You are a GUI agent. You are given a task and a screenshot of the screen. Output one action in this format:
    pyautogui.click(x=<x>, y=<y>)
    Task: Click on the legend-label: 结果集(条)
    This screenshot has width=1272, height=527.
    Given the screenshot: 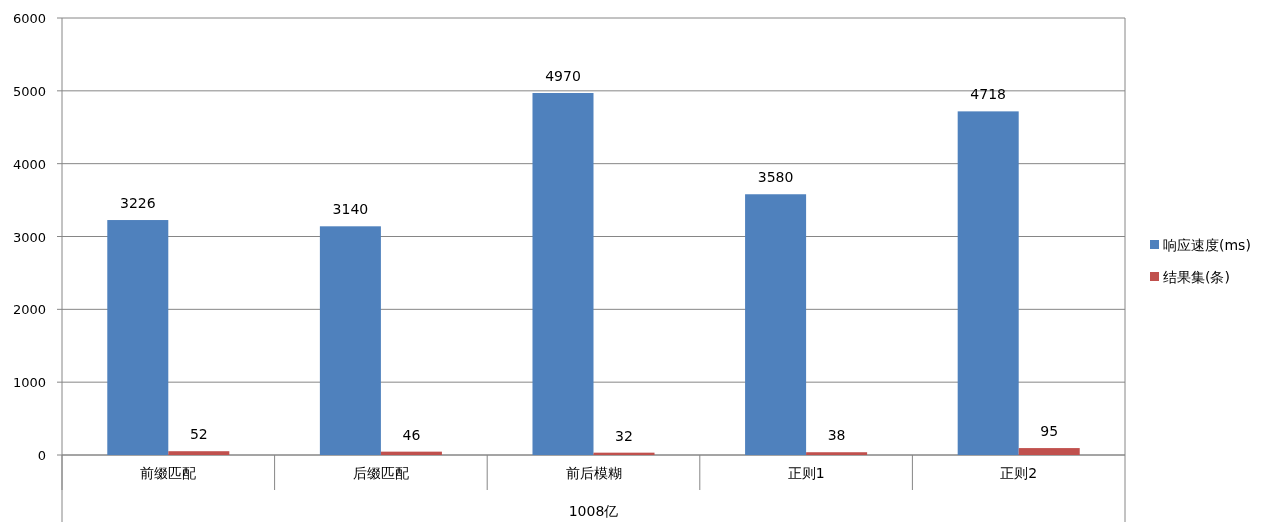 What is the action you would take?
    pyautogui.click(x=1196, y=277)
    